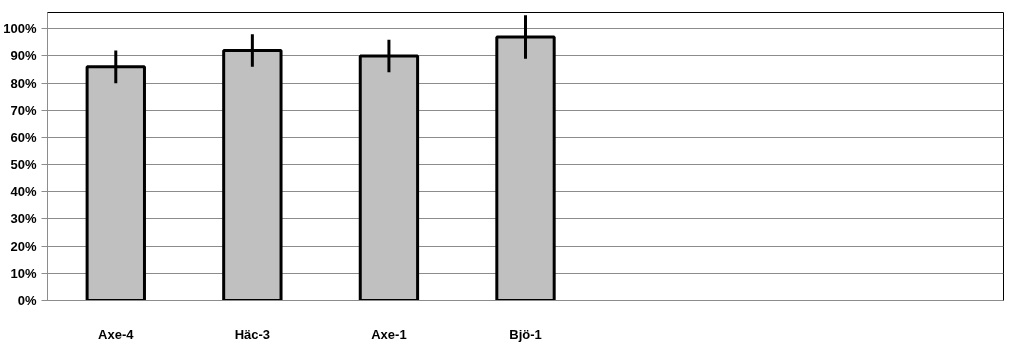 The height and width of the screenshot is (344, 1023). Describe the element at coordinates (23, 273) in the screenshot. I see `y-tick-label: 10%` at that location.